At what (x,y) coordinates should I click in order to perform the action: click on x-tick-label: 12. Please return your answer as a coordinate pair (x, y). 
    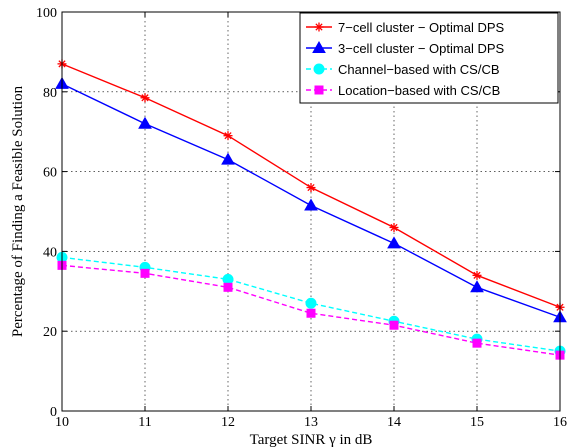
    Looking at the image, I should click on (228, 422).